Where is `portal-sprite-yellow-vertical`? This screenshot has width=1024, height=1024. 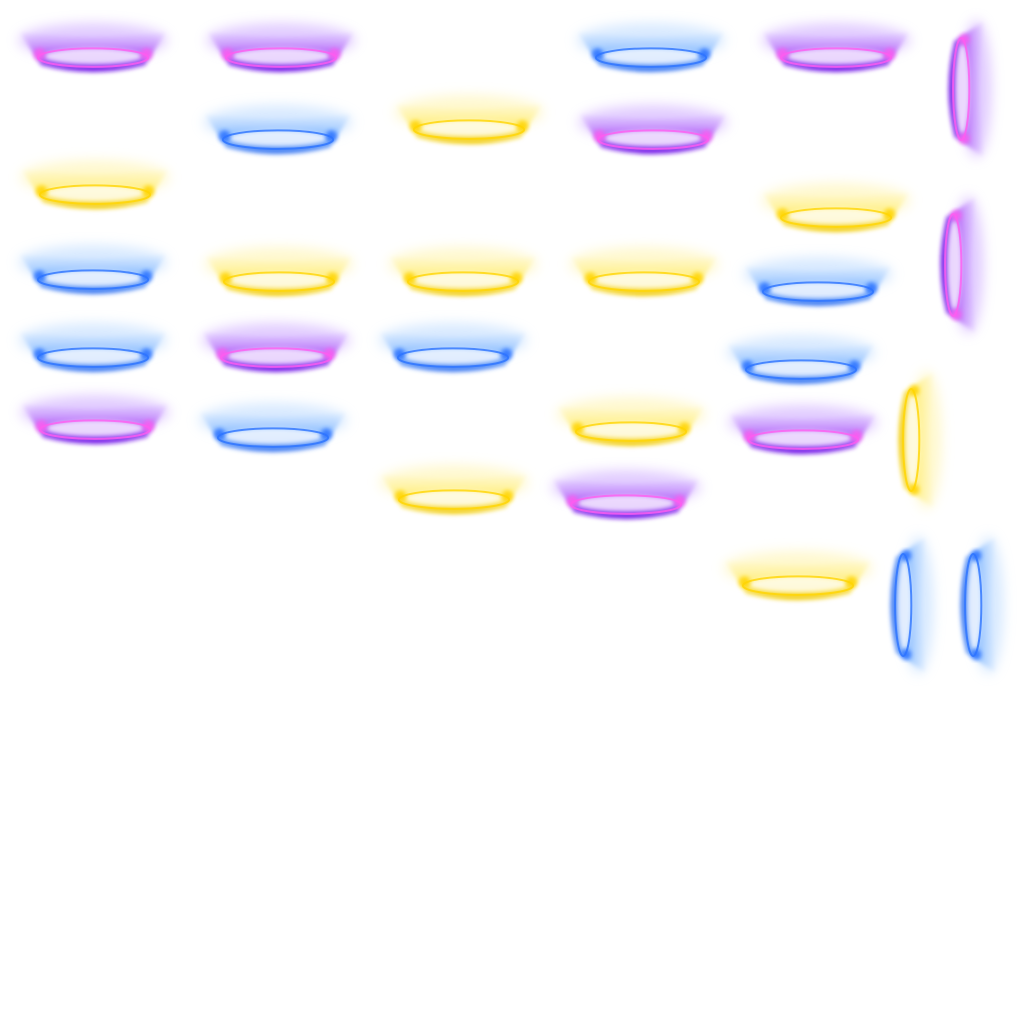
portal-sprite-yellow-vertical is located at coordinates (917, 440).